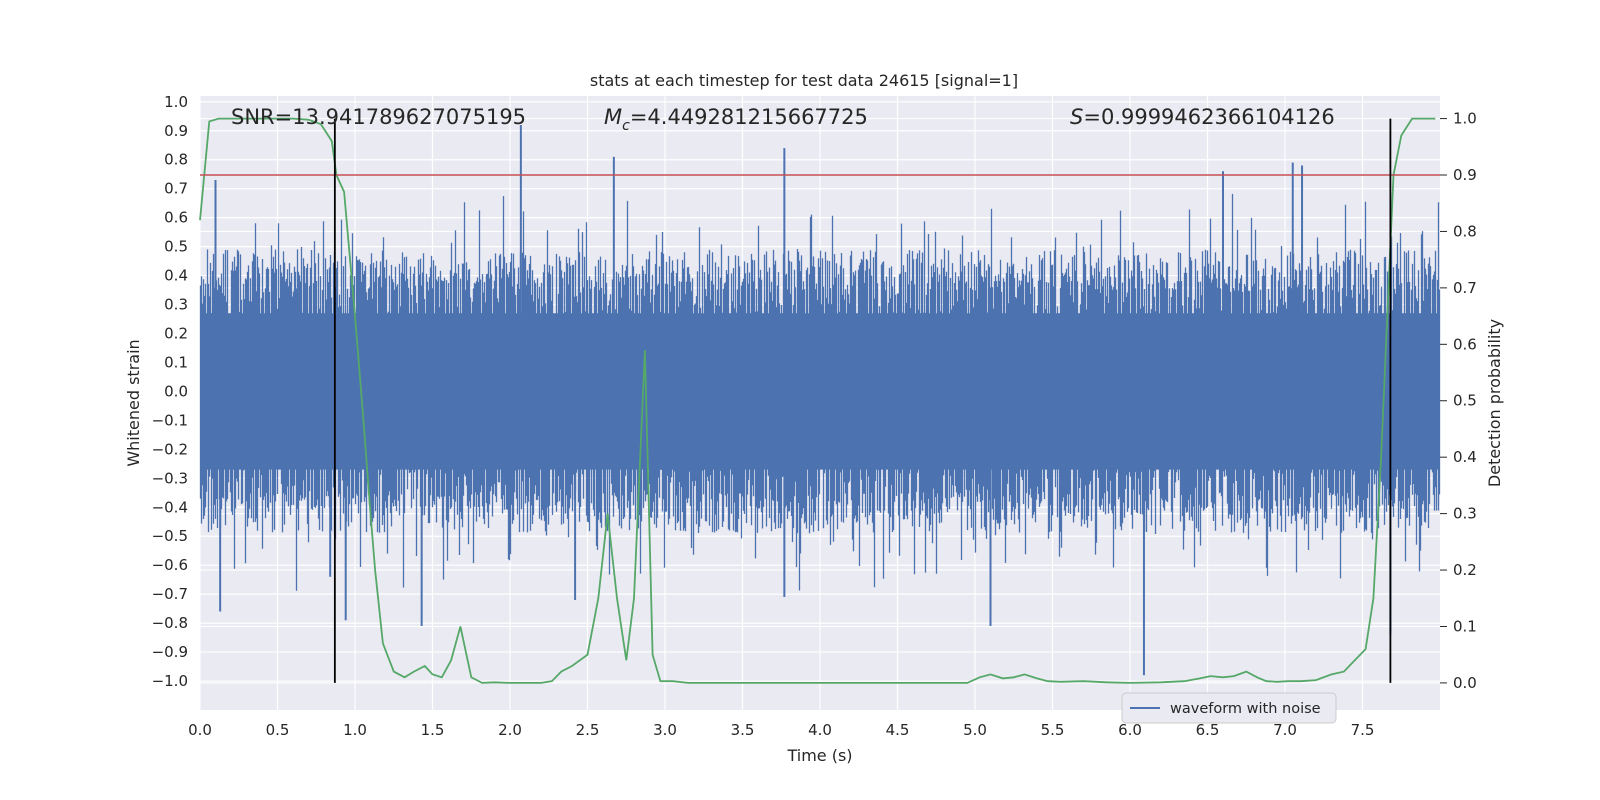 Image resolution: width=1600 pixels, height=800 pixels. Describe the element at coordinates (1130, 730) in the screenshot. I see `x-tick-label: 6.0` at that location.